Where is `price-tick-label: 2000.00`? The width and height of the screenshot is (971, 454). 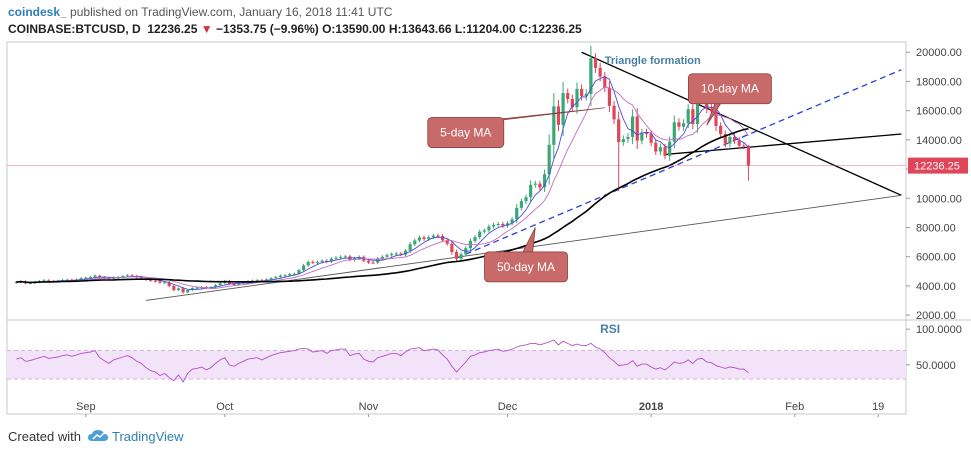
price-tick-label: 2000.00 is located at coordinates (936, 316).